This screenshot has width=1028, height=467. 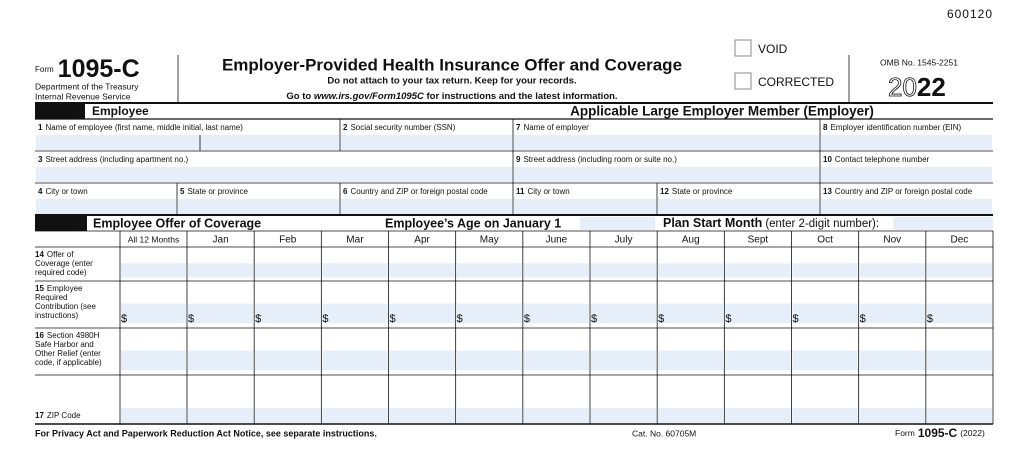 I want to click on void-label: VOID, so click(x=773, y=49).